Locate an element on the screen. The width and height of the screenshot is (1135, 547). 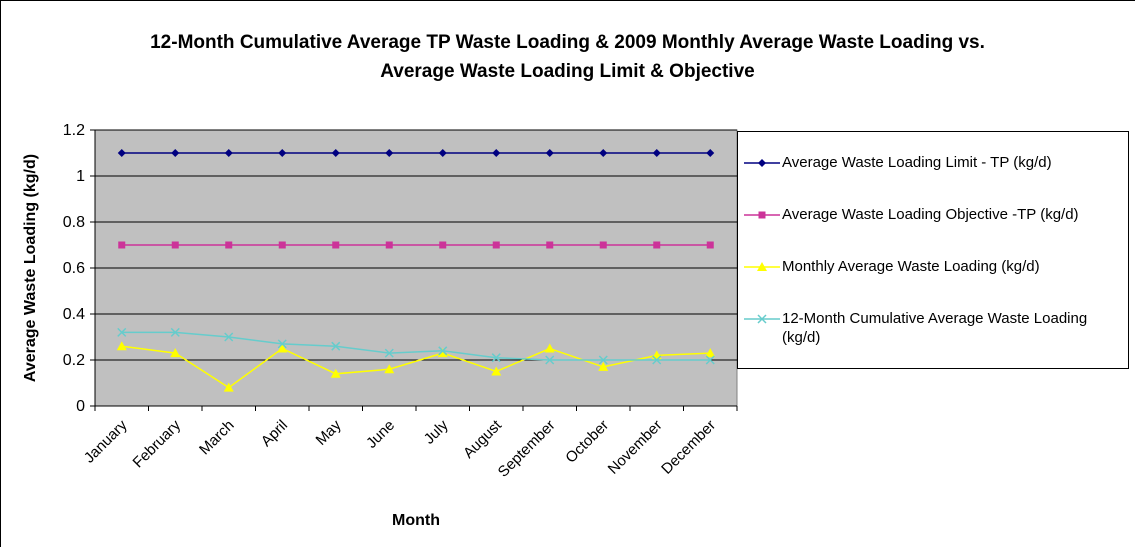
legend-item: Average Waste Loading Limit - TP (kg/d) is located at coordinates (933, 162).